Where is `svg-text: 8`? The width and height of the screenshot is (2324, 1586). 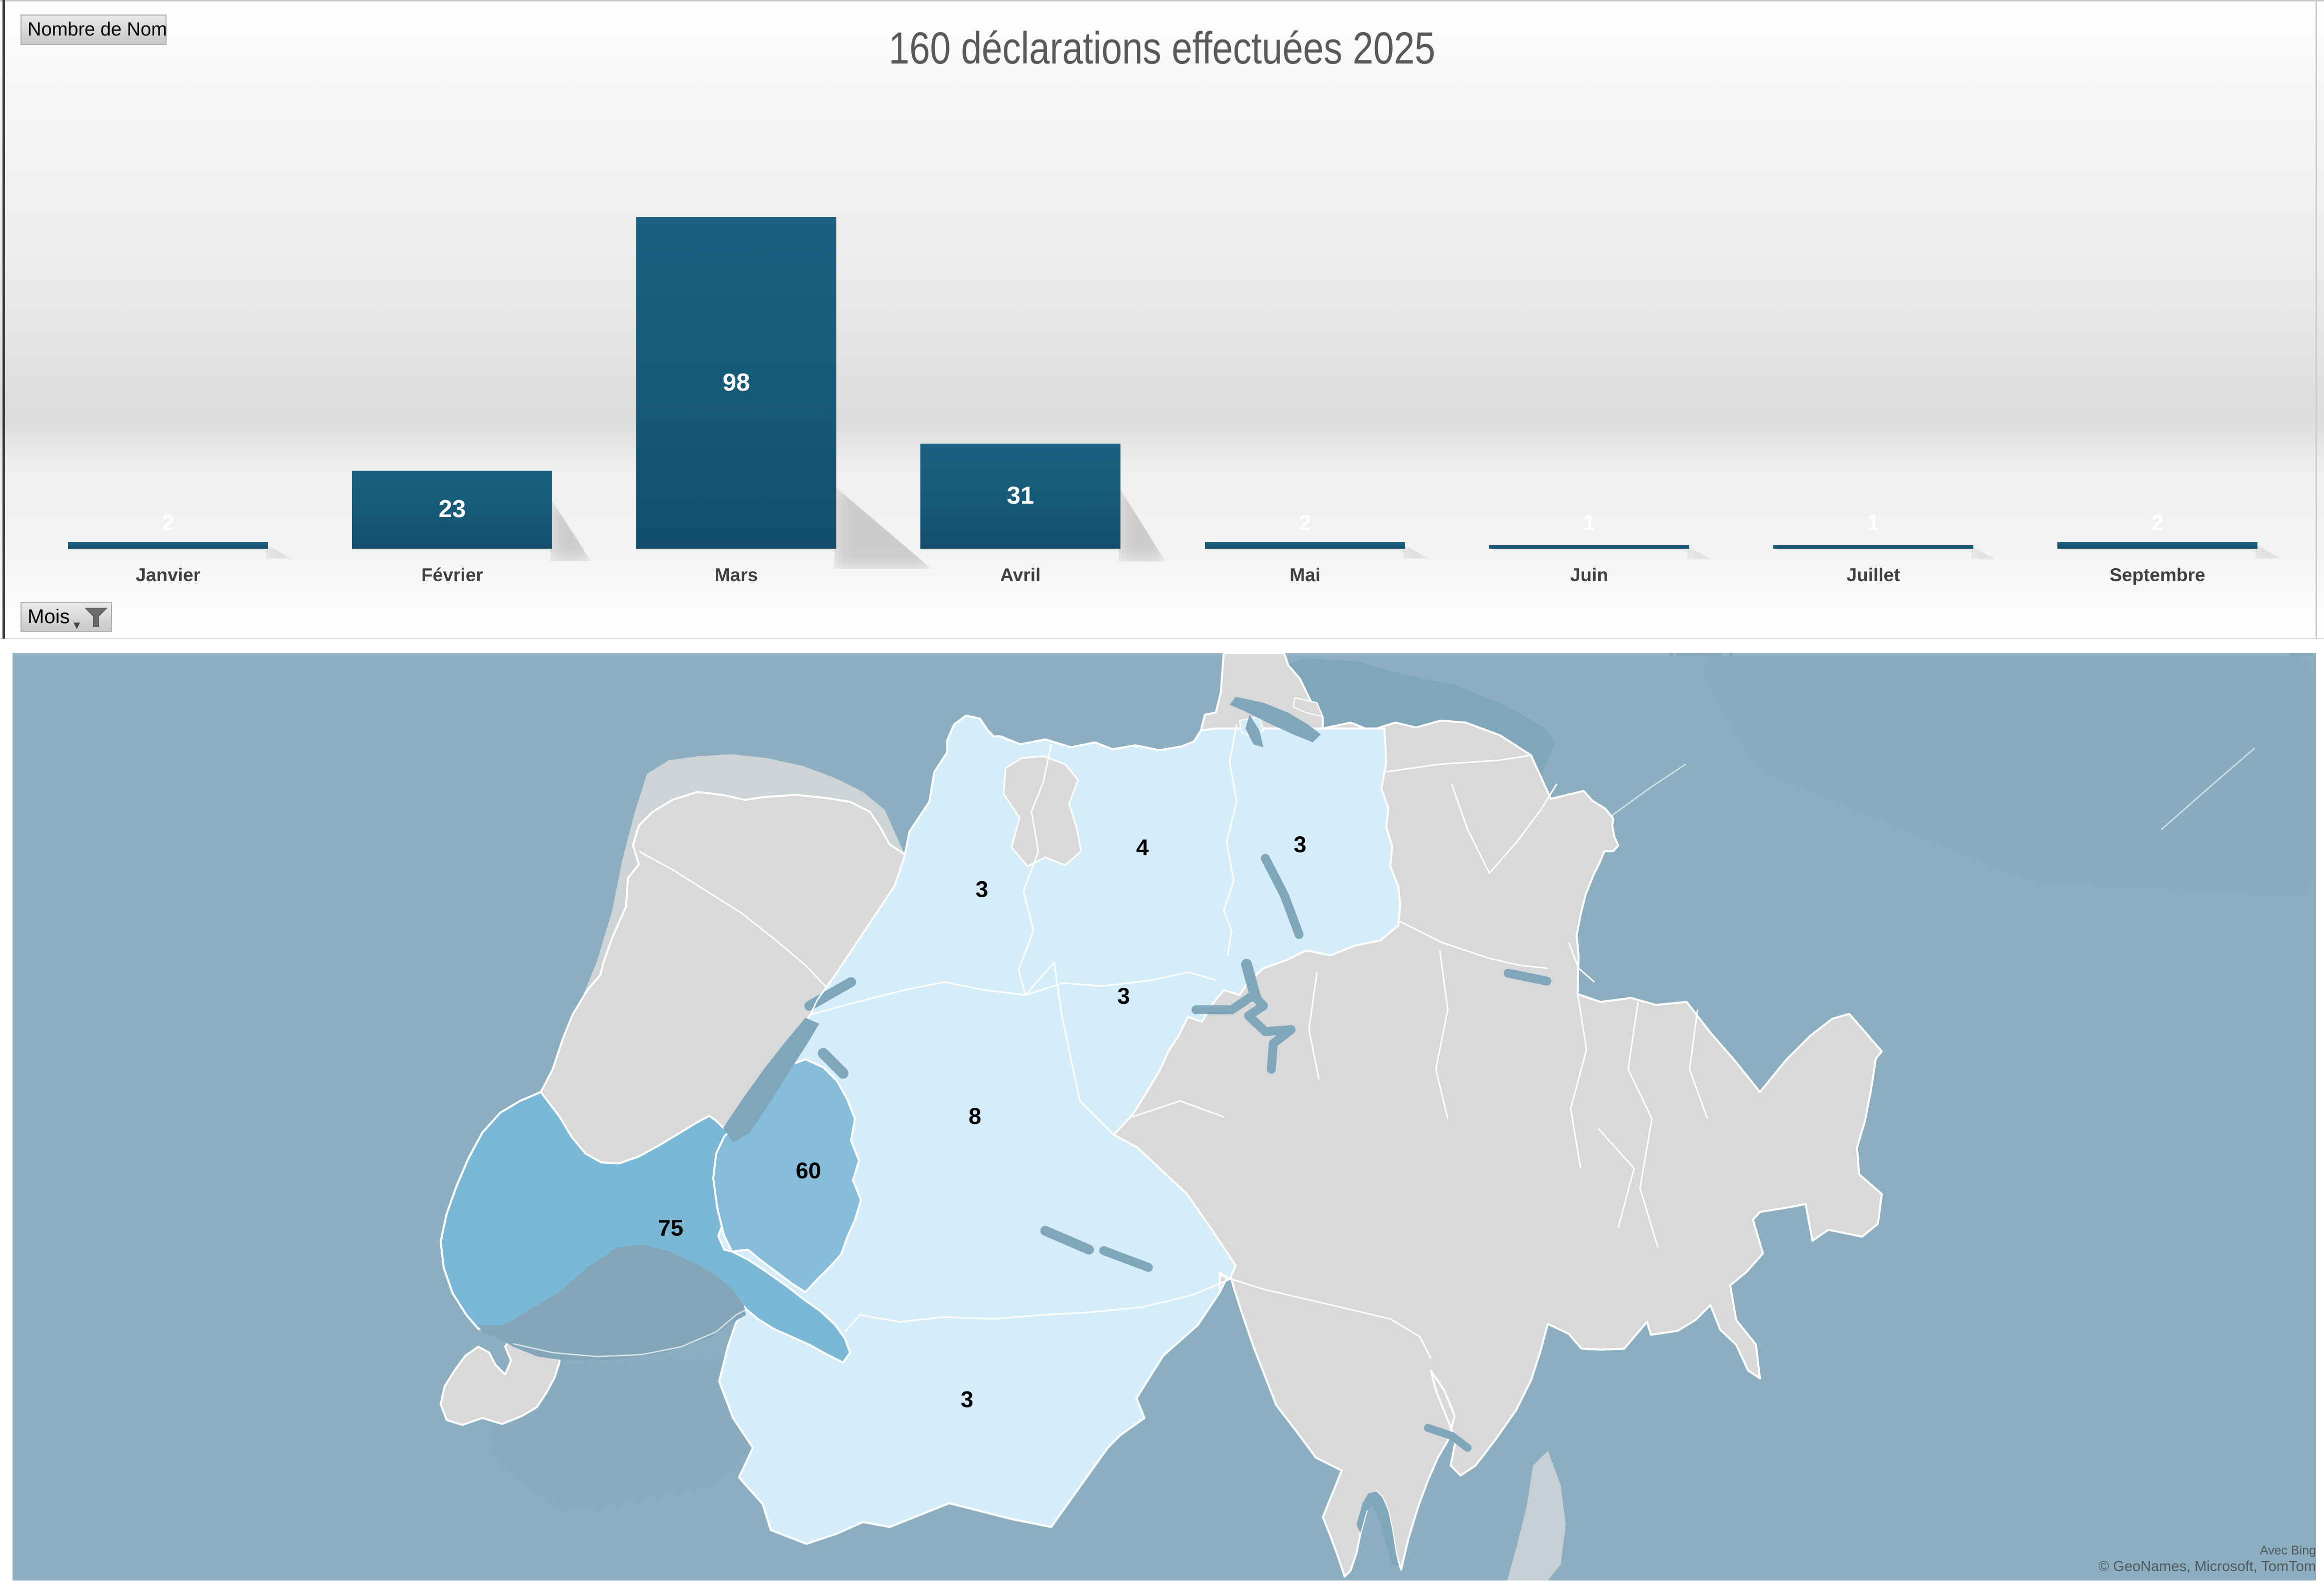
svg-text: 8 is located at coordinates (974, 1116).